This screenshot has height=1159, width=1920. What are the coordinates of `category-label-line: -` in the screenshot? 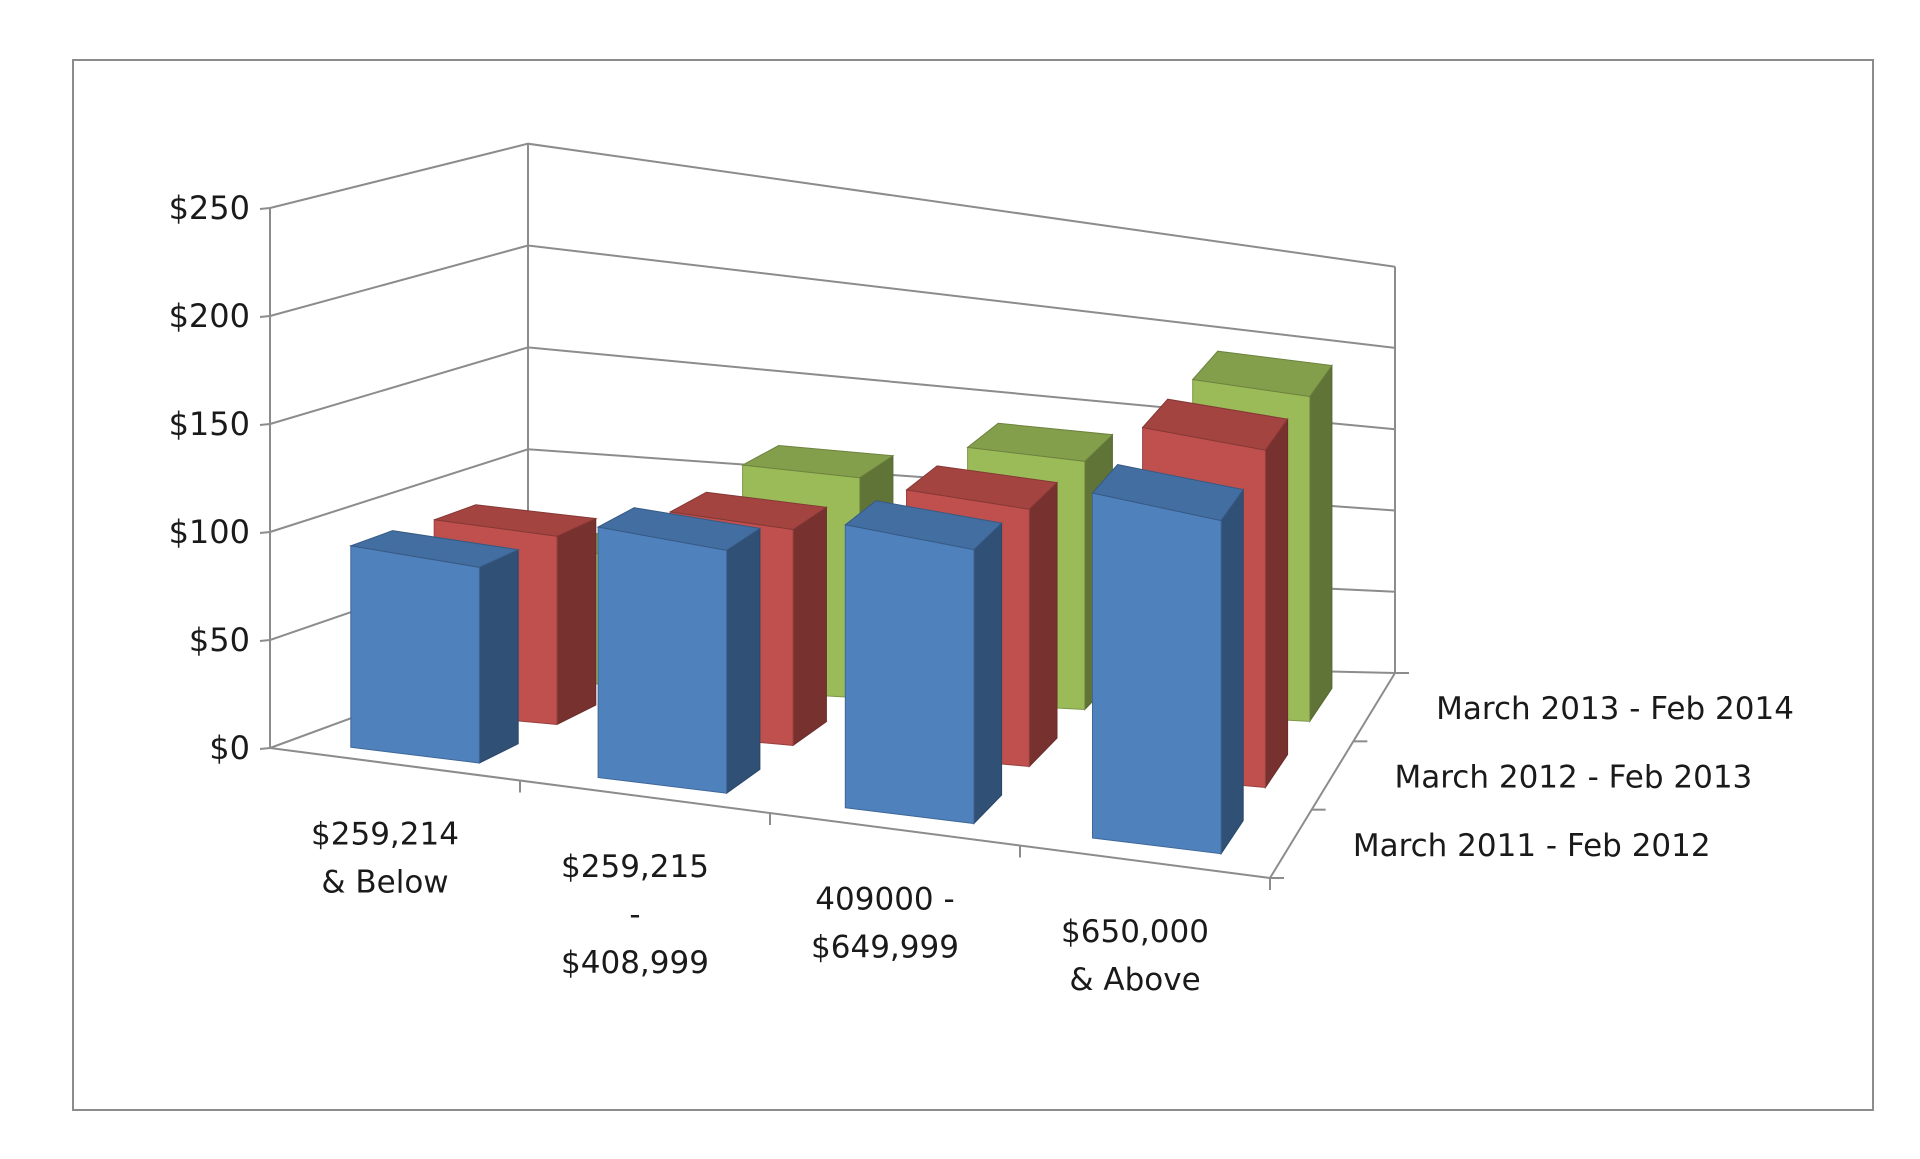 It's located at (634, 915).